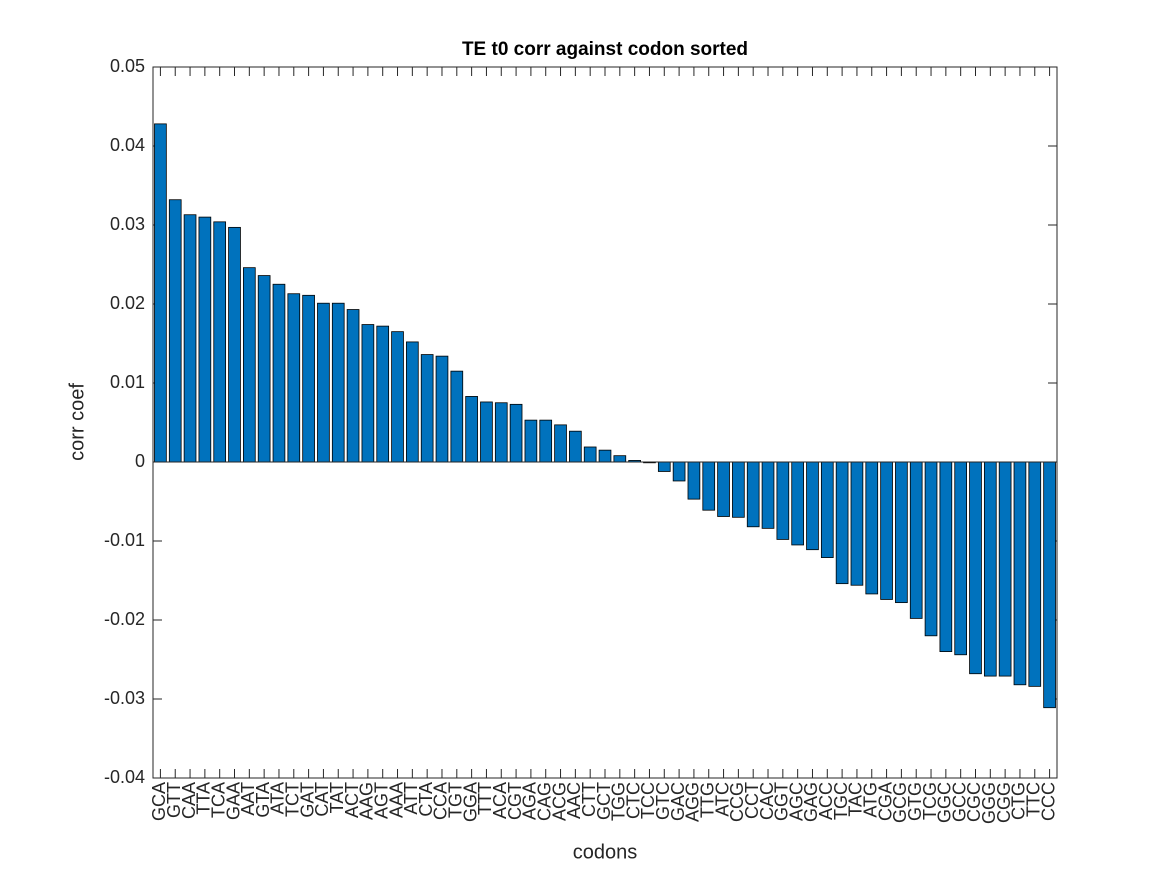 The image size is (1167, 875). What do you see at coordinates (974, 802) in the screenshot?
I see `x-tick-label: CGC` at bounding box center [974, 802].